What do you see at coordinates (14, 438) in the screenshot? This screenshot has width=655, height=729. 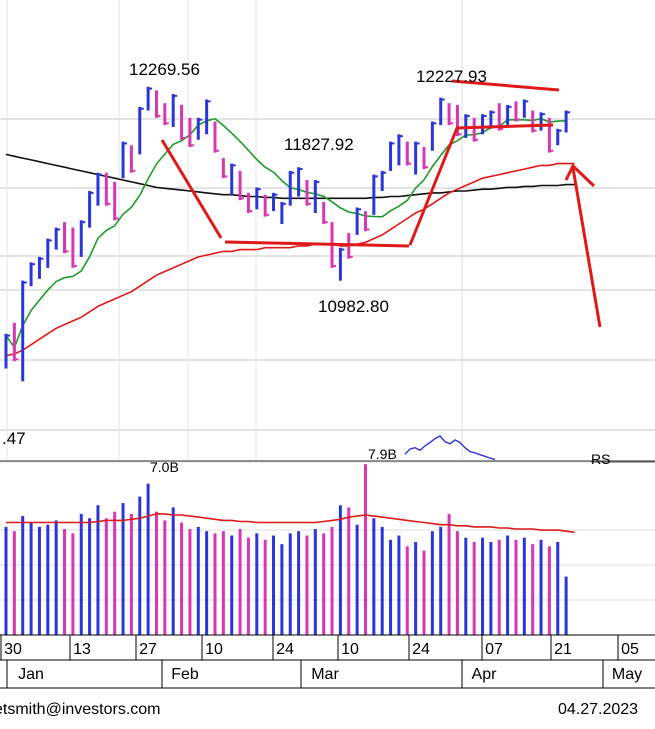 I see `low-left-label: .47` at bounding box center [14, 438].